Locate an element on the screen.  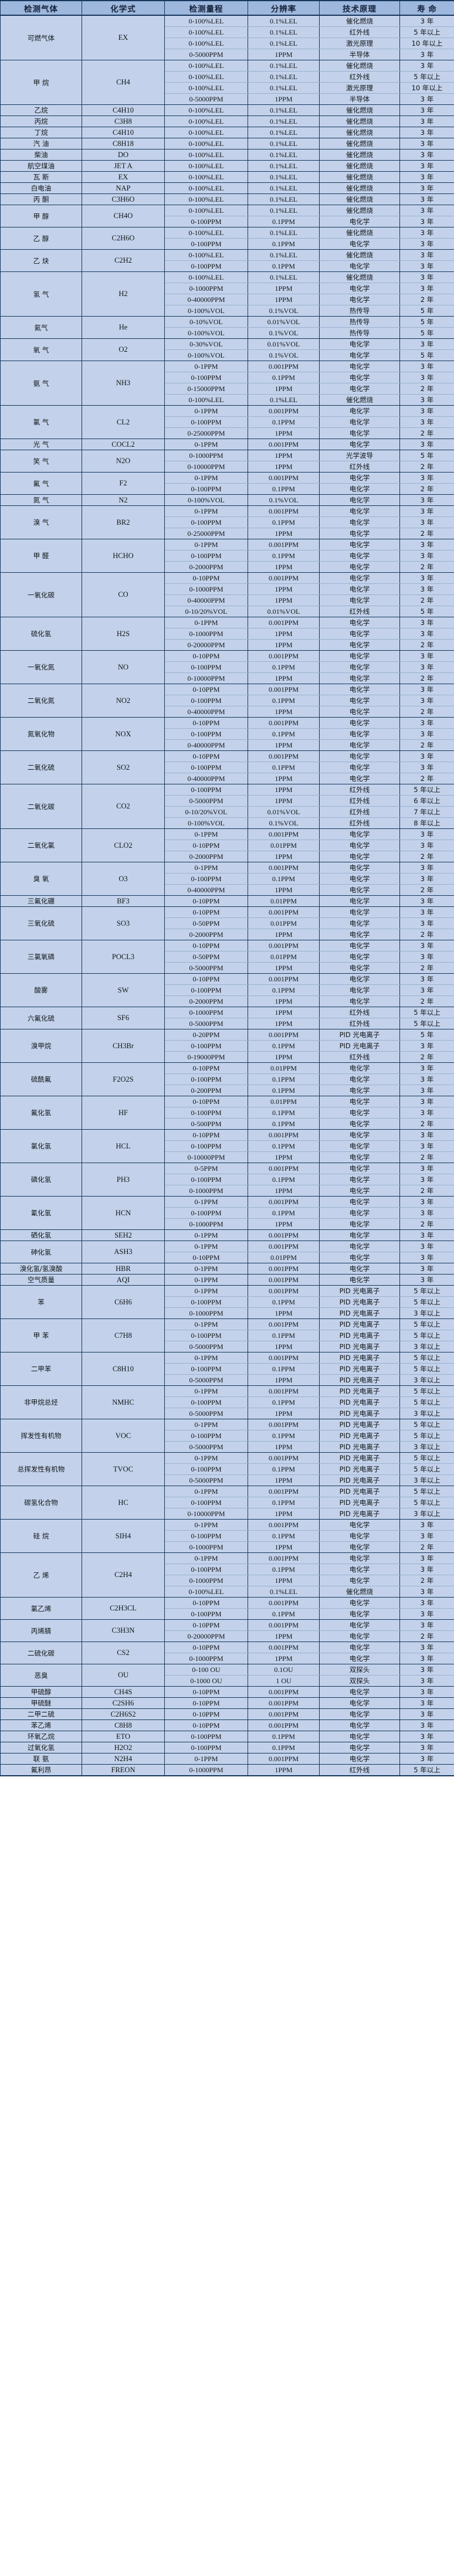
table-row: 0-200PPM 0.1PPM 电化学 3 年 is located at coordinates (227, 1090).